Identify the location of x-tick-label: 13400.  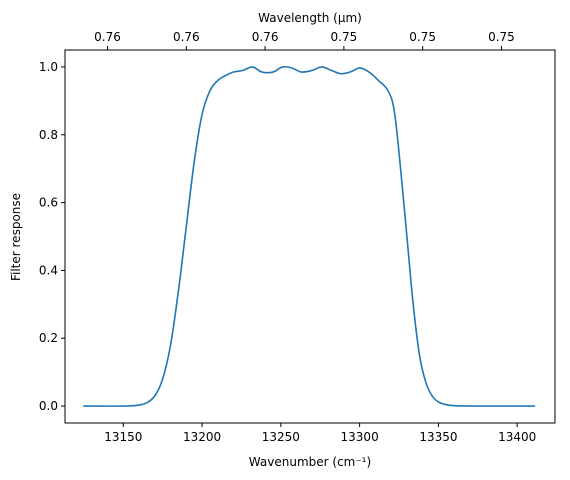
(517, 437).